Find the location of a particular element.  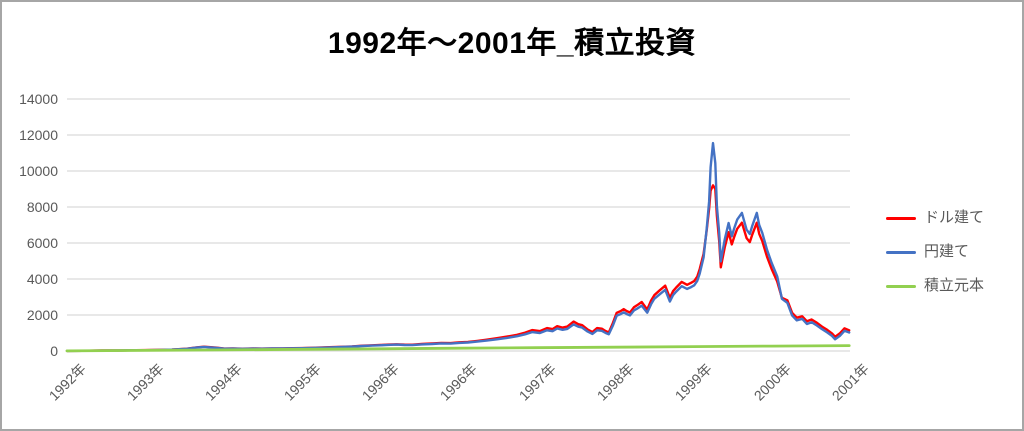

y-axis-tick-label: 12000 is located at coordinates (38, 135).